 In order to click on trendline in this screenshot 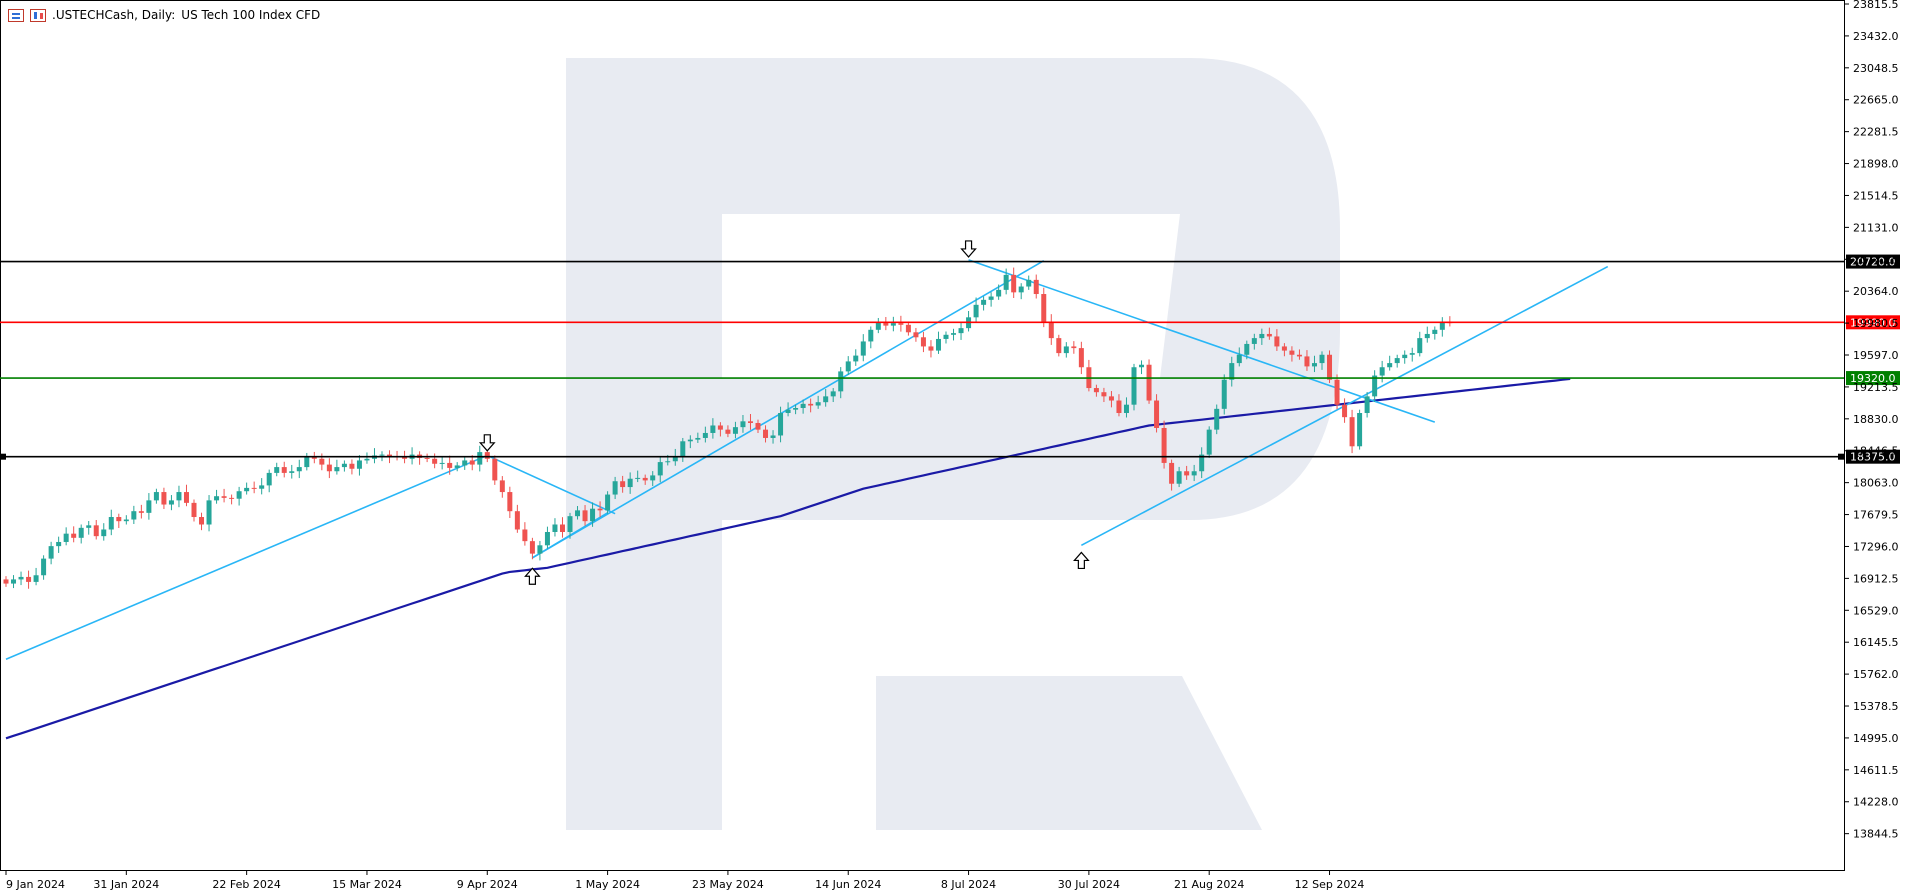, I will do `click(246, 557)`.